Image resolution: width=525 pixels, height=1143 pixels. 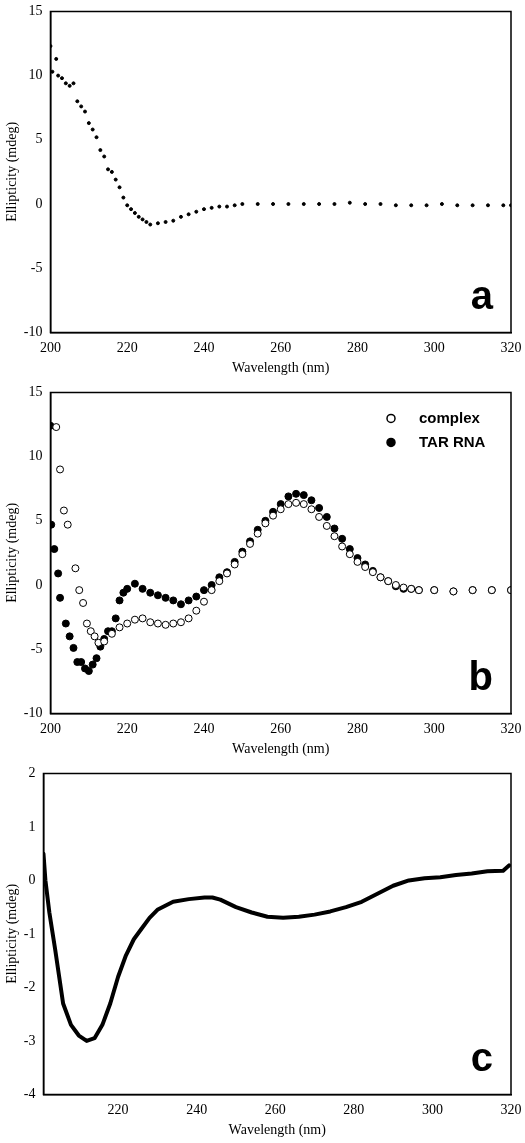 I want to click on y-tick-label: 1, so click(x=32, y=826).